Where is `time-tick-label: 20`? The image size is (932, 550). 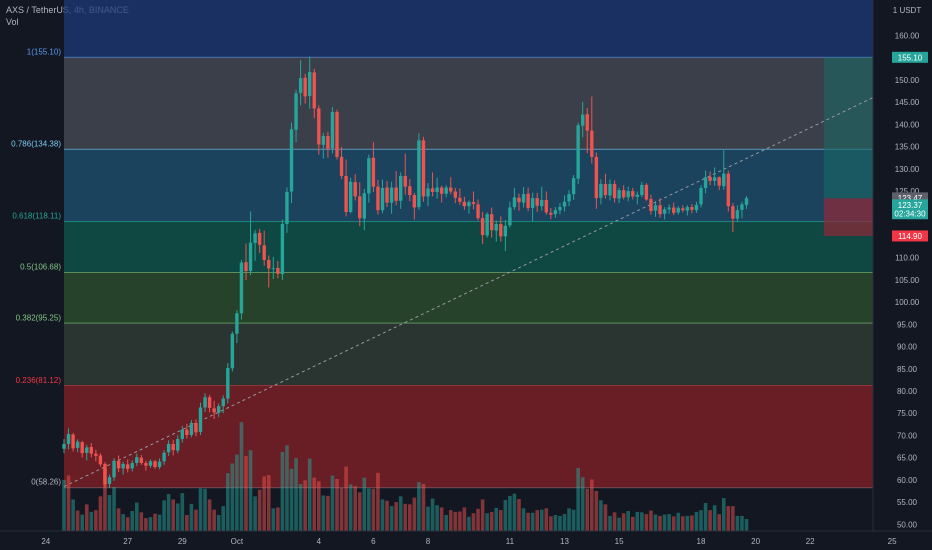 time-tick-label: 20 is located at coordinates (755, 541).